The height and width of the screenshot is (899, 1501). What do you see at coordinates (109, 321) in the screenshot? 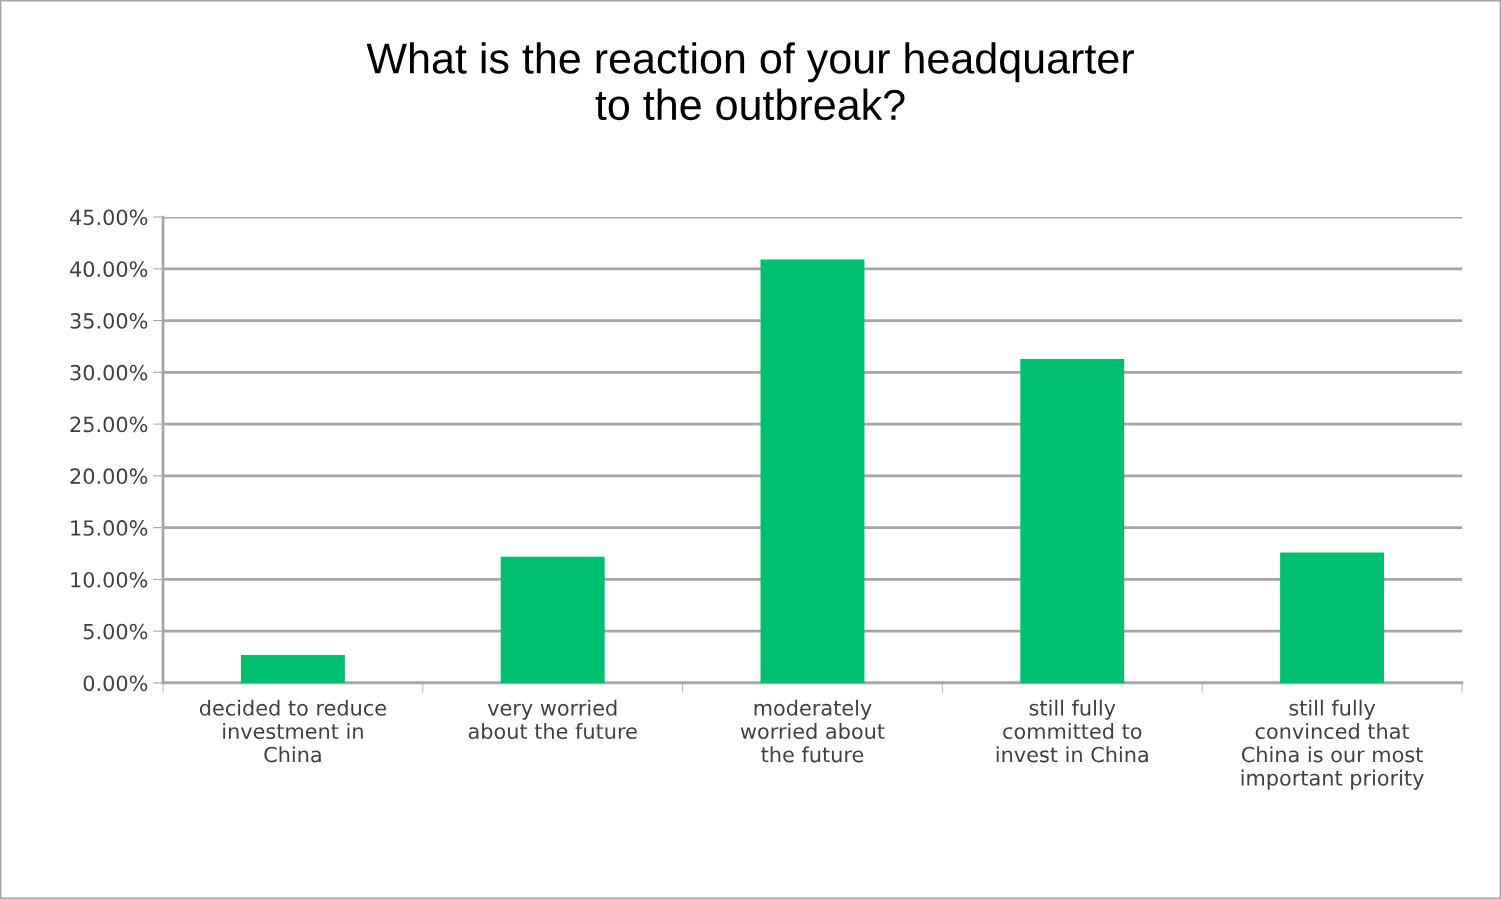
I see `y-tick-label: 35.00%` at bounding box center [109, 321].